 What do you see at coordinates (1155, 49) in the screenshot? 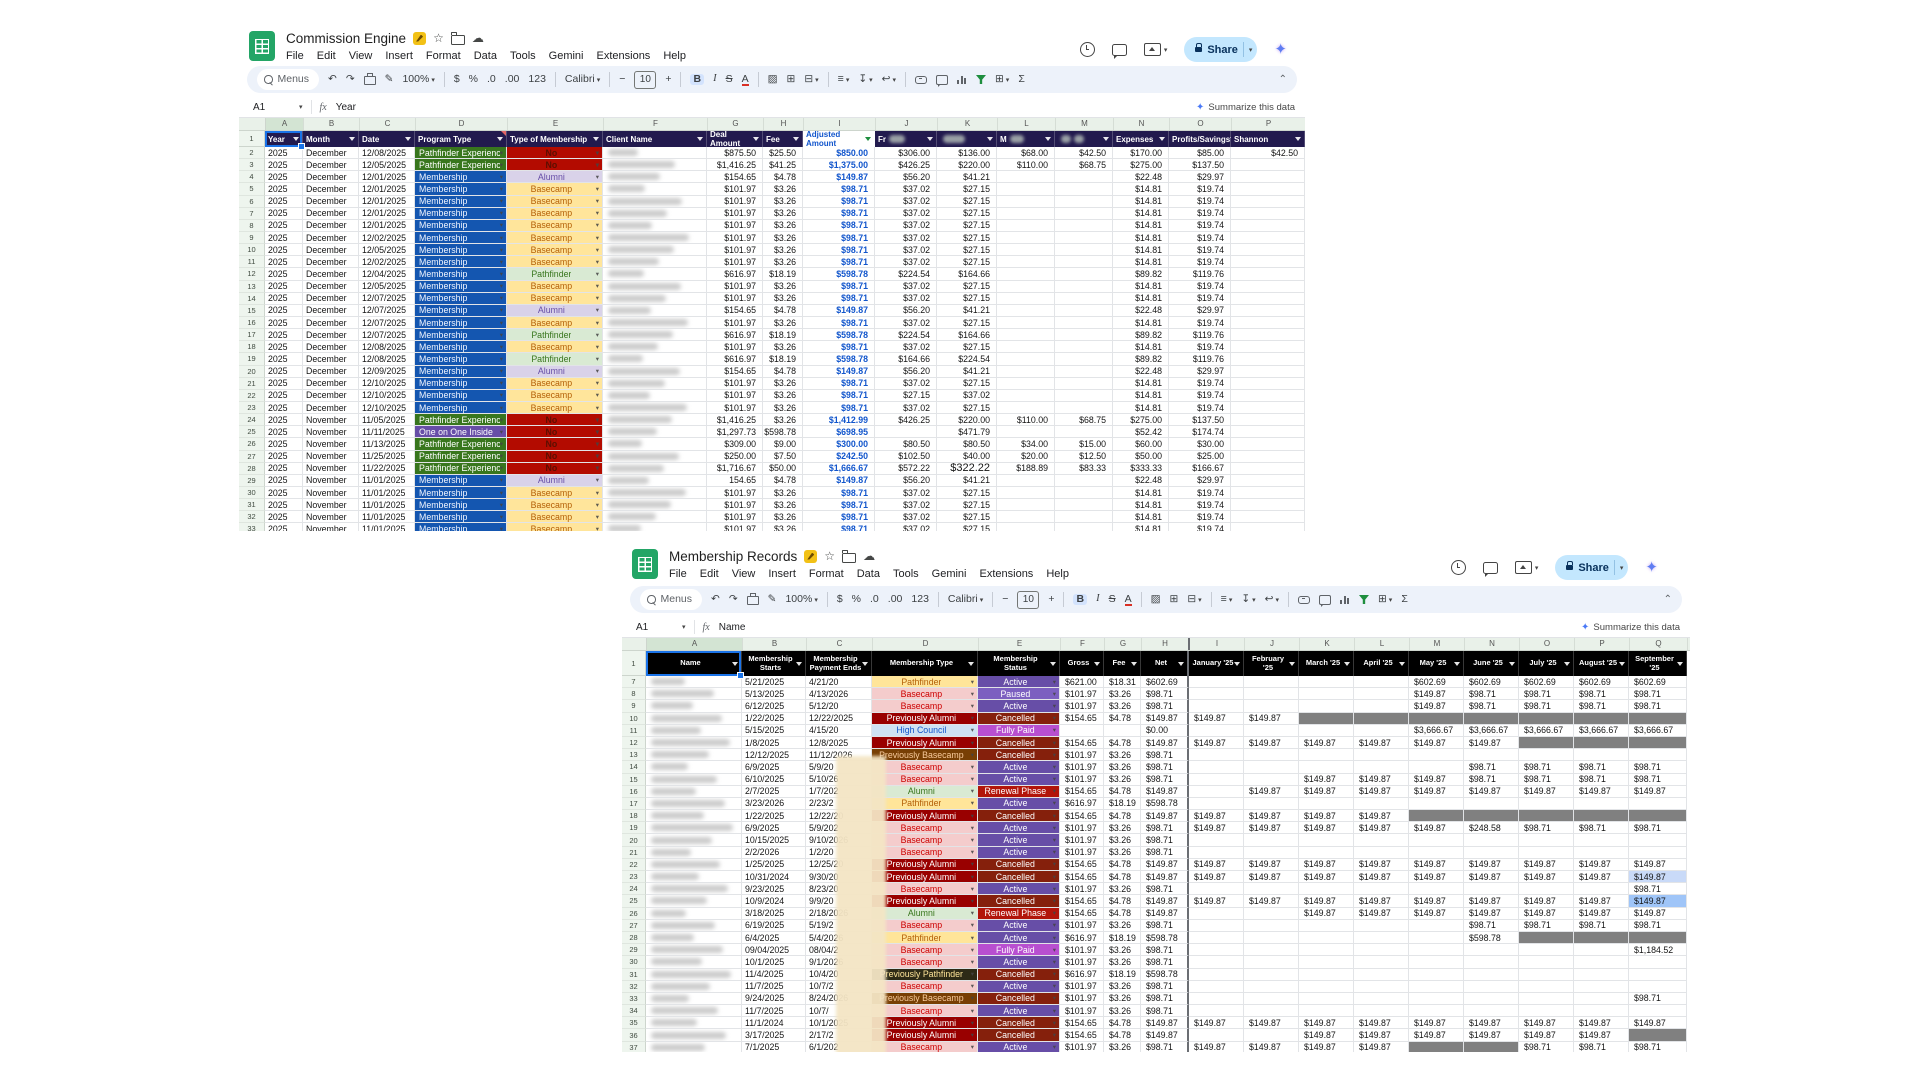
I see `present-icon: ▾` at bounding box center [1155, 49].